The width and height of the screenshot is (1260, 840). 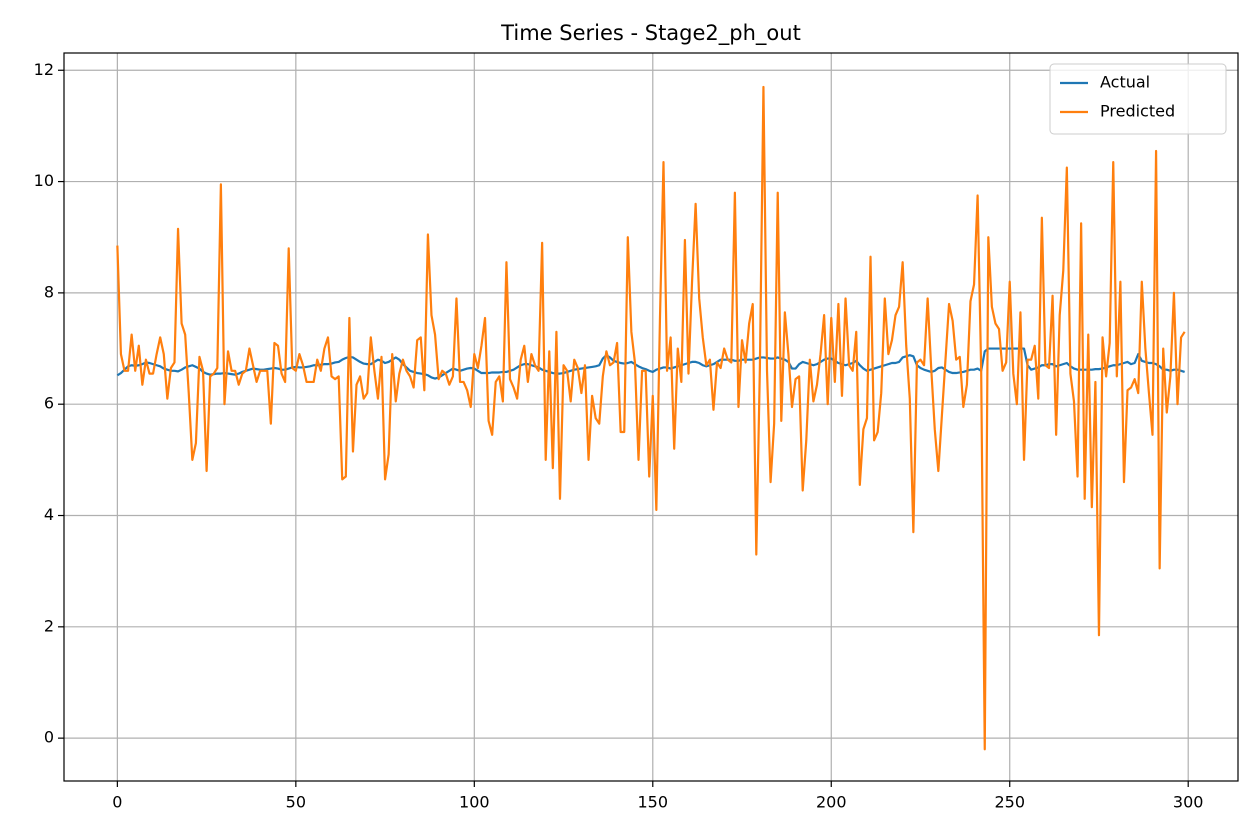 I want to click on y-tick-label: 10, so click(x=44, y=180).